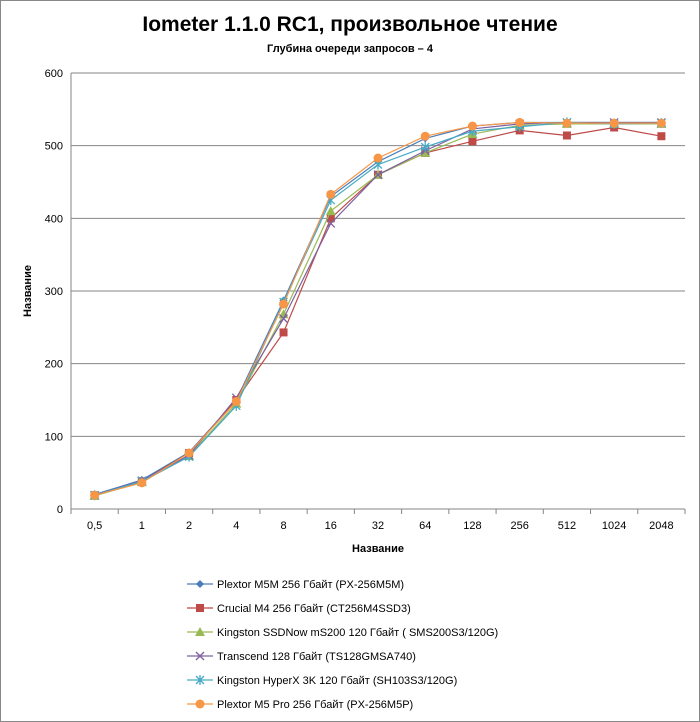 The image size is (700, 722). I want to click on legend-label: Plextor M5M 256 Гбайт (PX-256M5M), so click(310, 585).